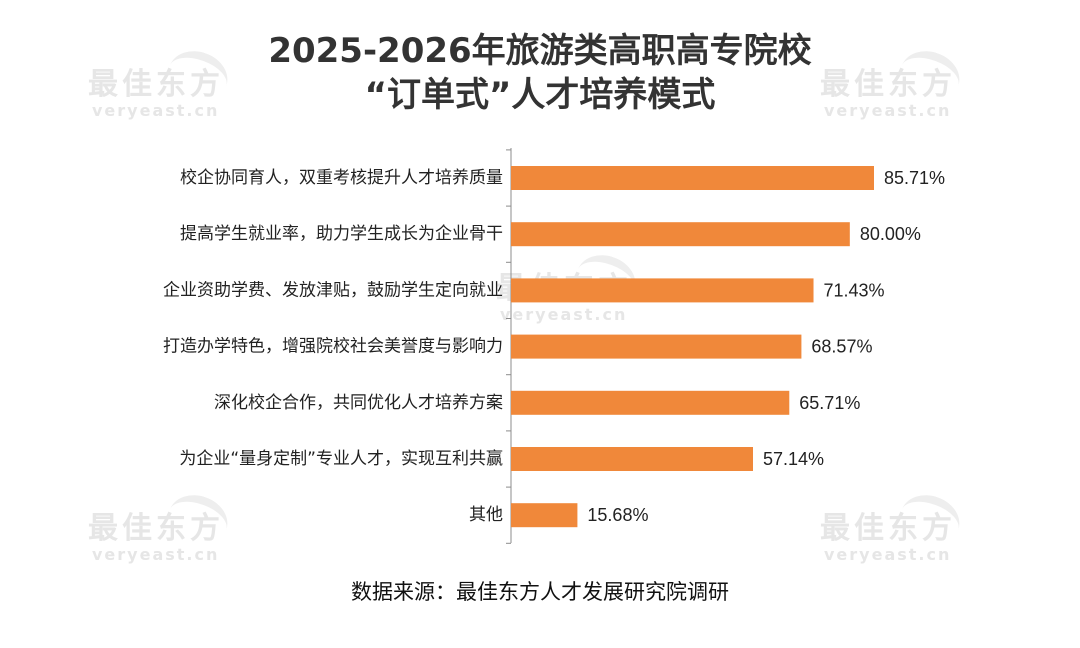 The image size is (1080, 648). Describe the element at coordinates (333, 290) in the screenshot. I see `category-label: 企业资助学费、发放津贴，鼓励学生定向就业` at that location.